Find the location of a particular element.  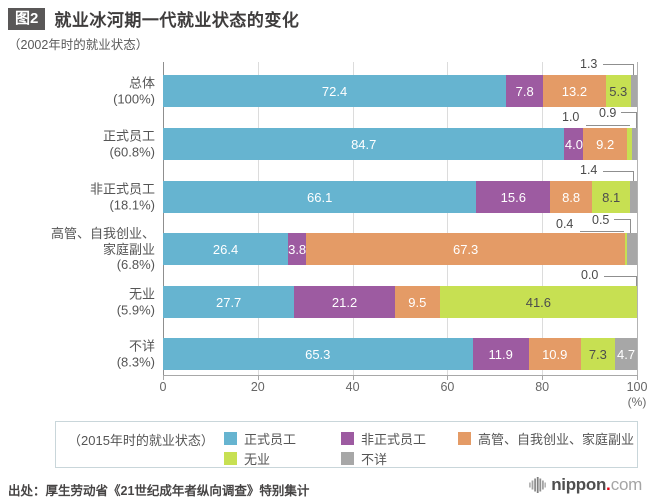

legend-label: 无业 is located at coordinates (257, 459).